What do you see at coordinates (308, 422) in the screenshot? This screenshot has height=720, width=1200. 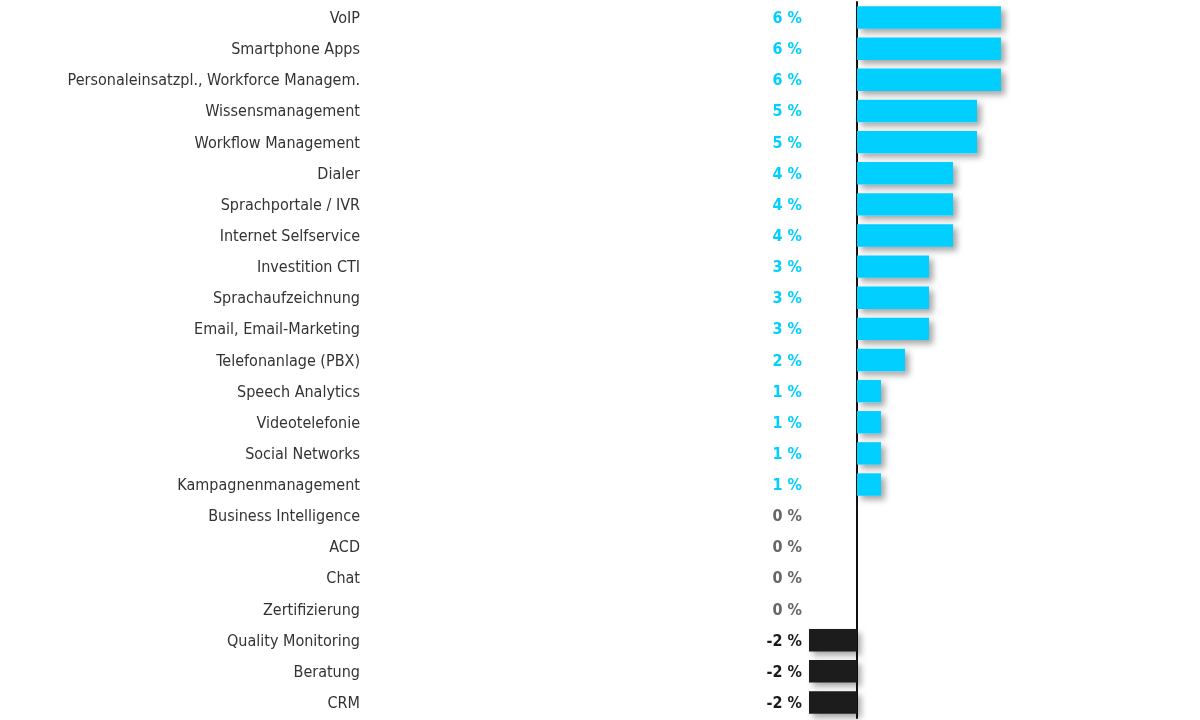 I see `y-tick-label: Videotelefonie` at bounding box center [308, 422].